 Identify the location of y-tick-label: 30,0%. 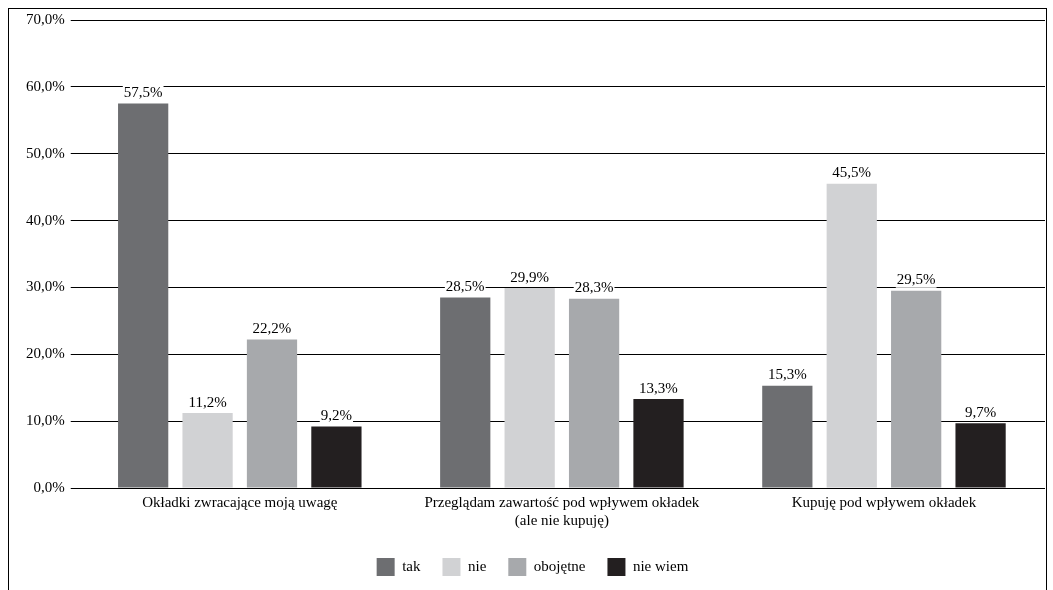
(45, 286).